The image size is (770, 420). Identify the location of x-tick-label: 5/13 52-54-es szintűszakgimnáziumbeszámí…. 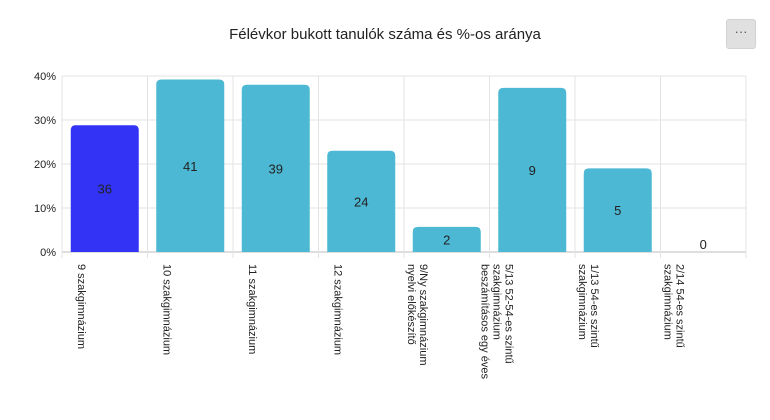
(496, 321).